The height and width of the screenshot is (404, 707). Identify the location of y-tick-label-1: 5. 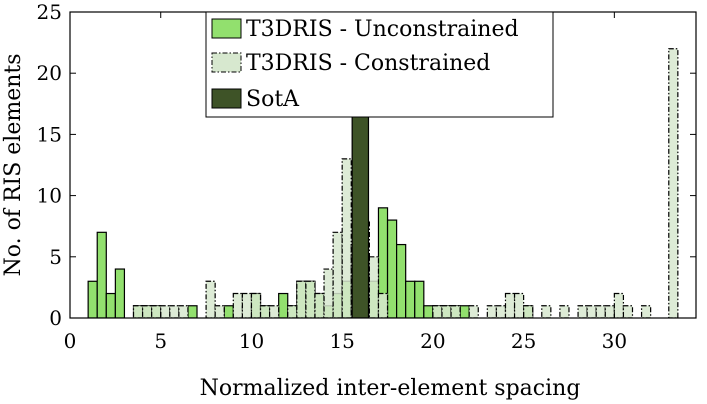
(55, 257).